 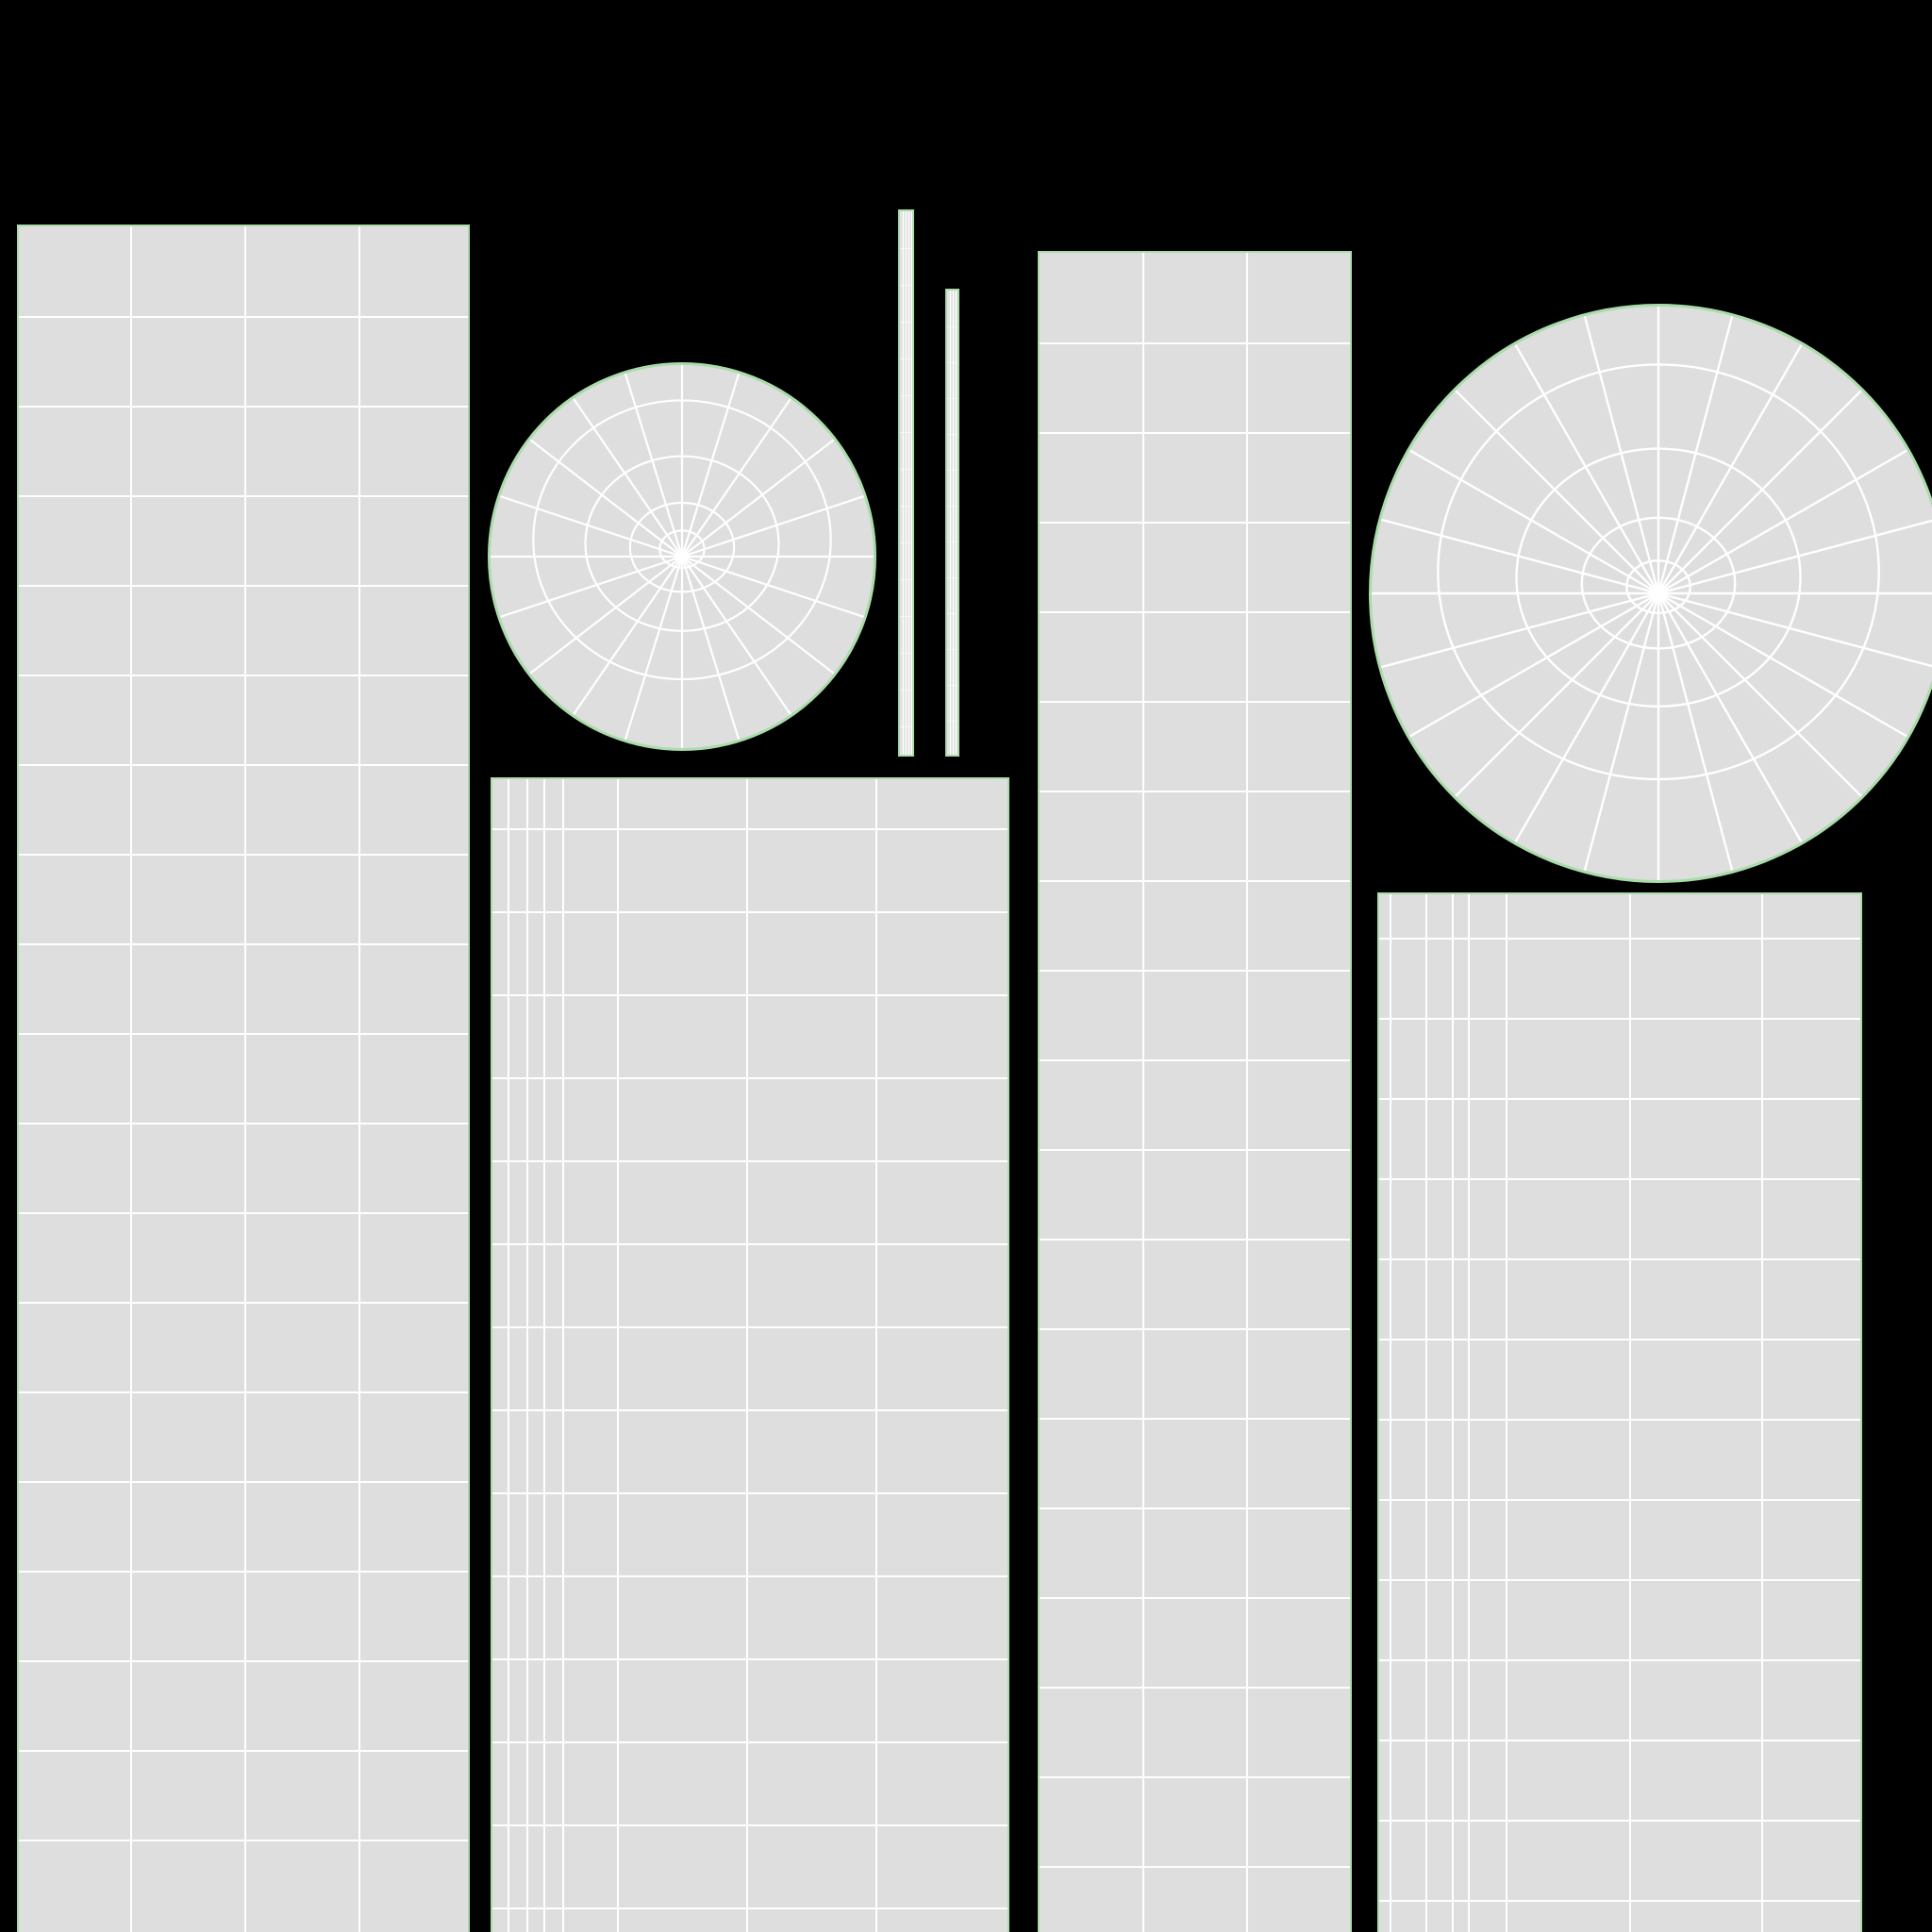 I want to click on mesh-box-right-tall, so click(x=1195, y=1091).